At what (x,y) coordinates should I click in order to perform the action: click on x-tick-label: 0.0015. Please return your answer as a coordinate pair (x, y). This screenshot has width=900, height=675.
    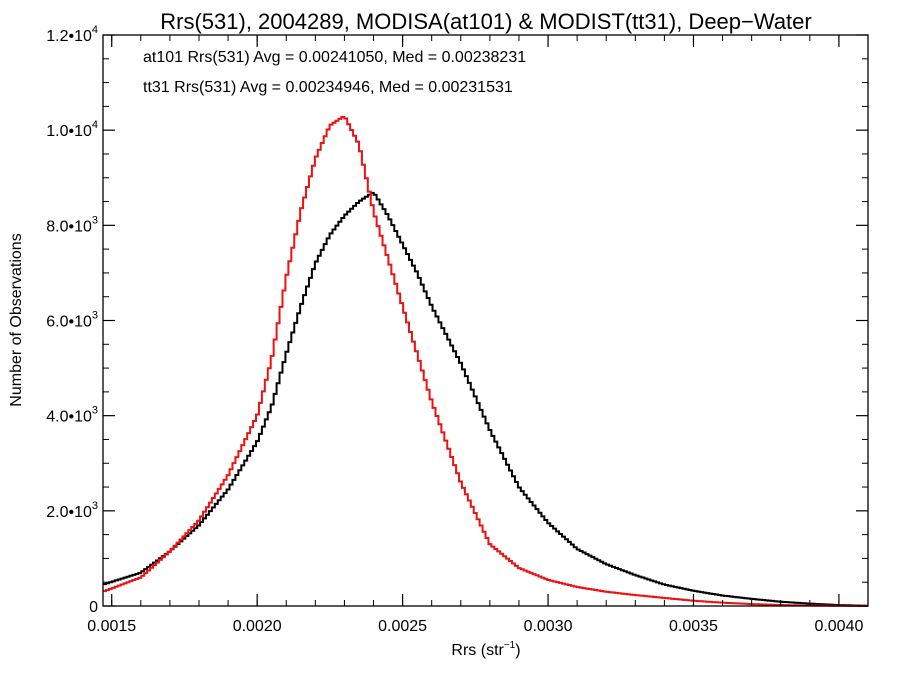
    Looking at the image, I should click on (111, 626).